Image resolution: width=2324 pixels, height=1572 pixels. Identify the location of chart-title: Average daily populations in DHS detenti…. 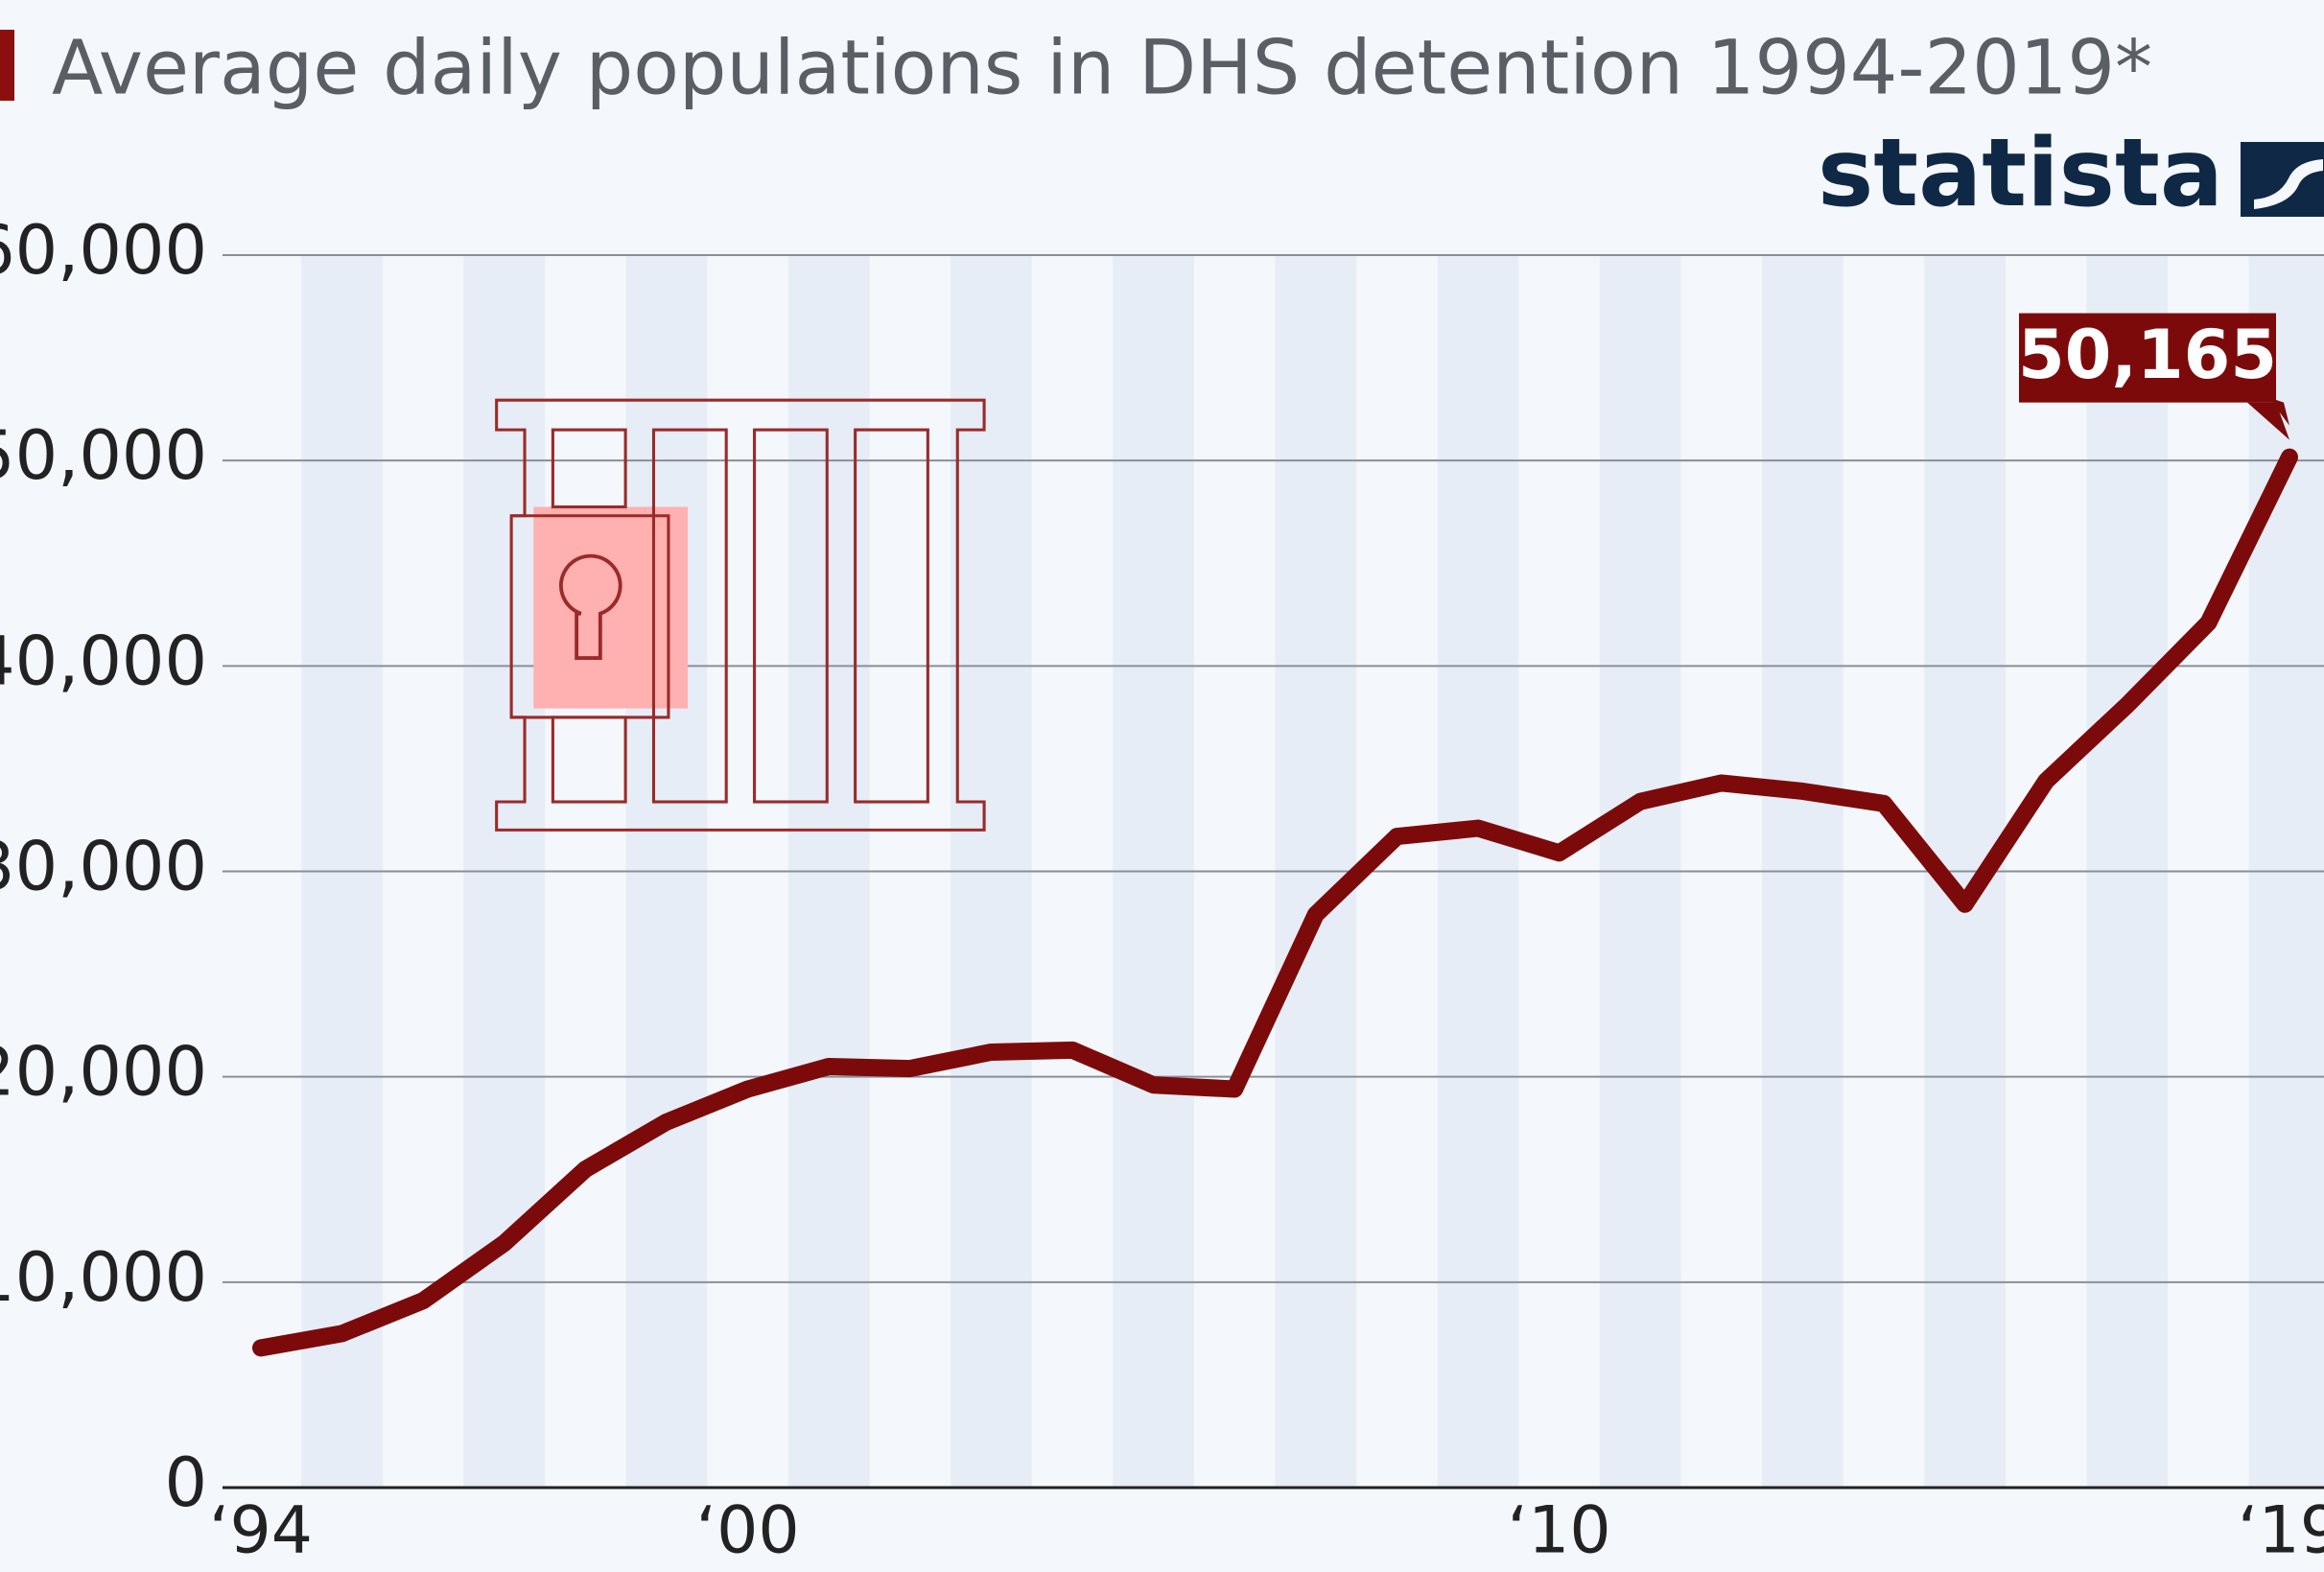
(1102, 68).